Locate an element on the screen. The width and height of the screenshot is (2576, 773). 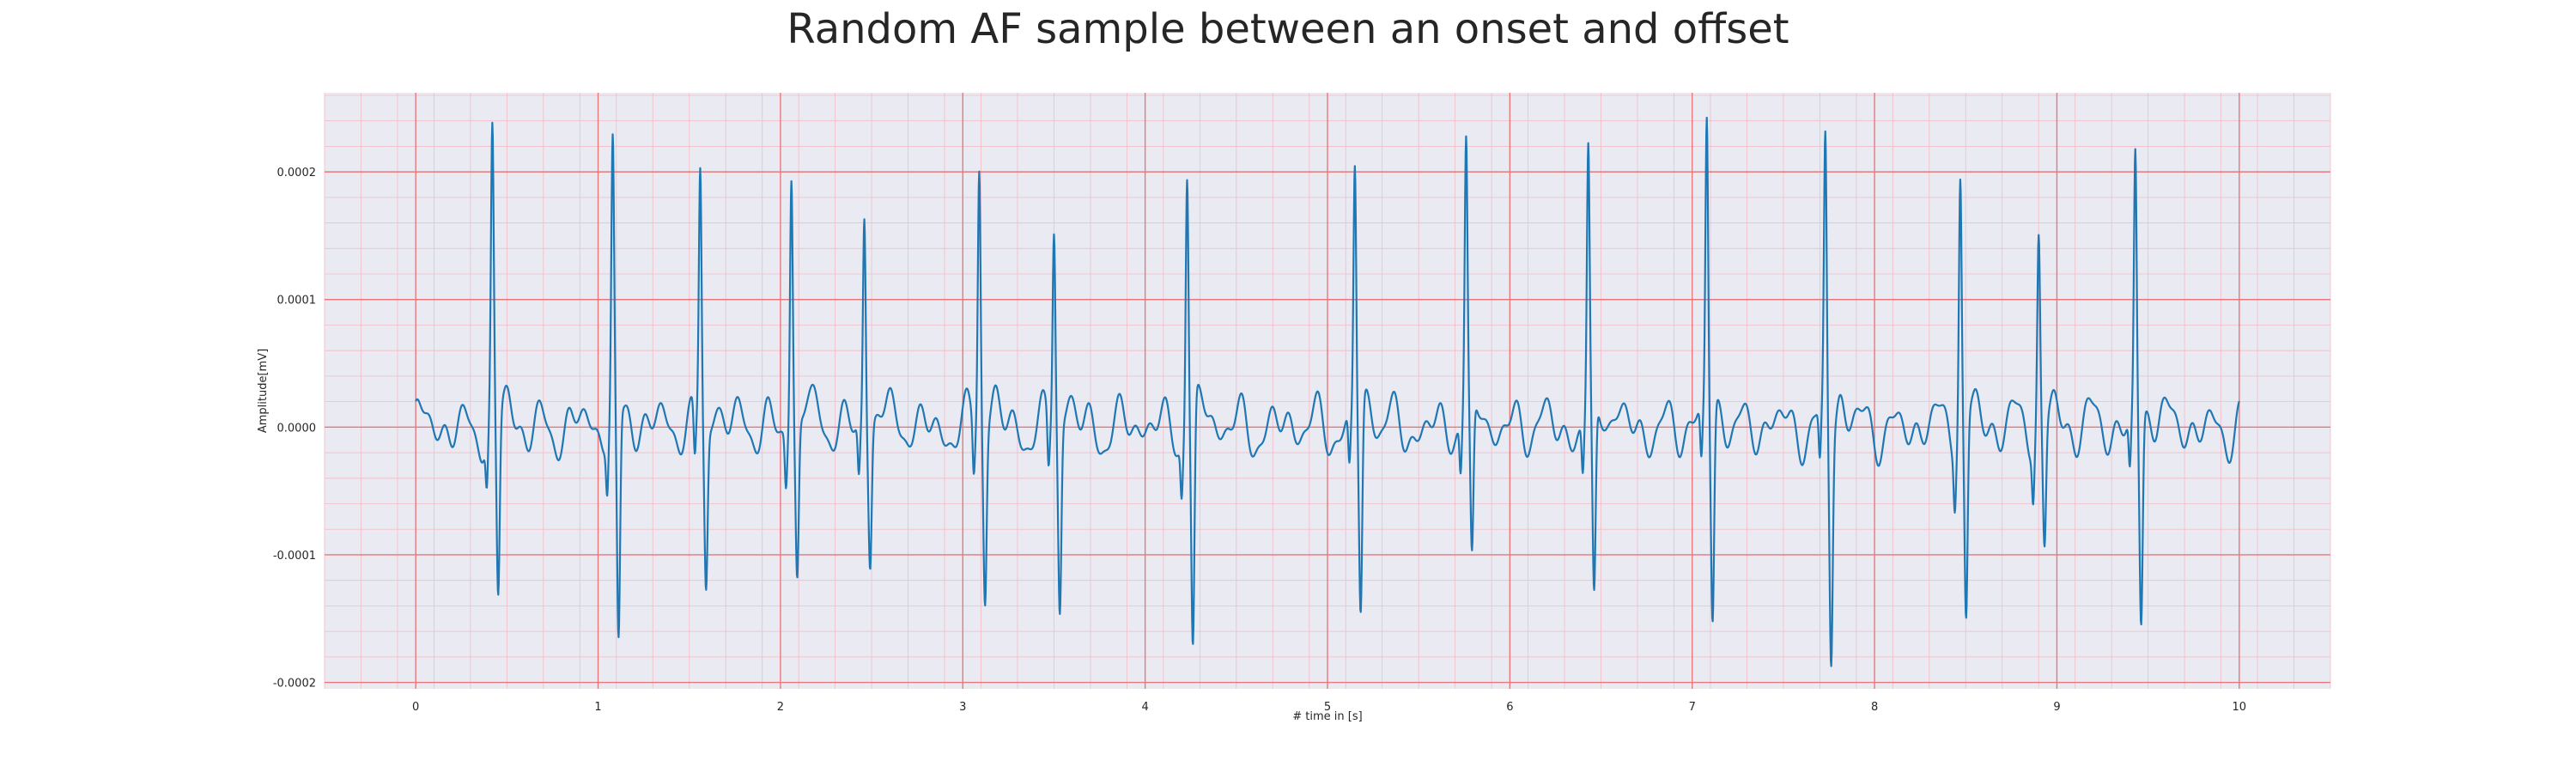
x-tick-label: 2 is located at coordinates (781, 707).